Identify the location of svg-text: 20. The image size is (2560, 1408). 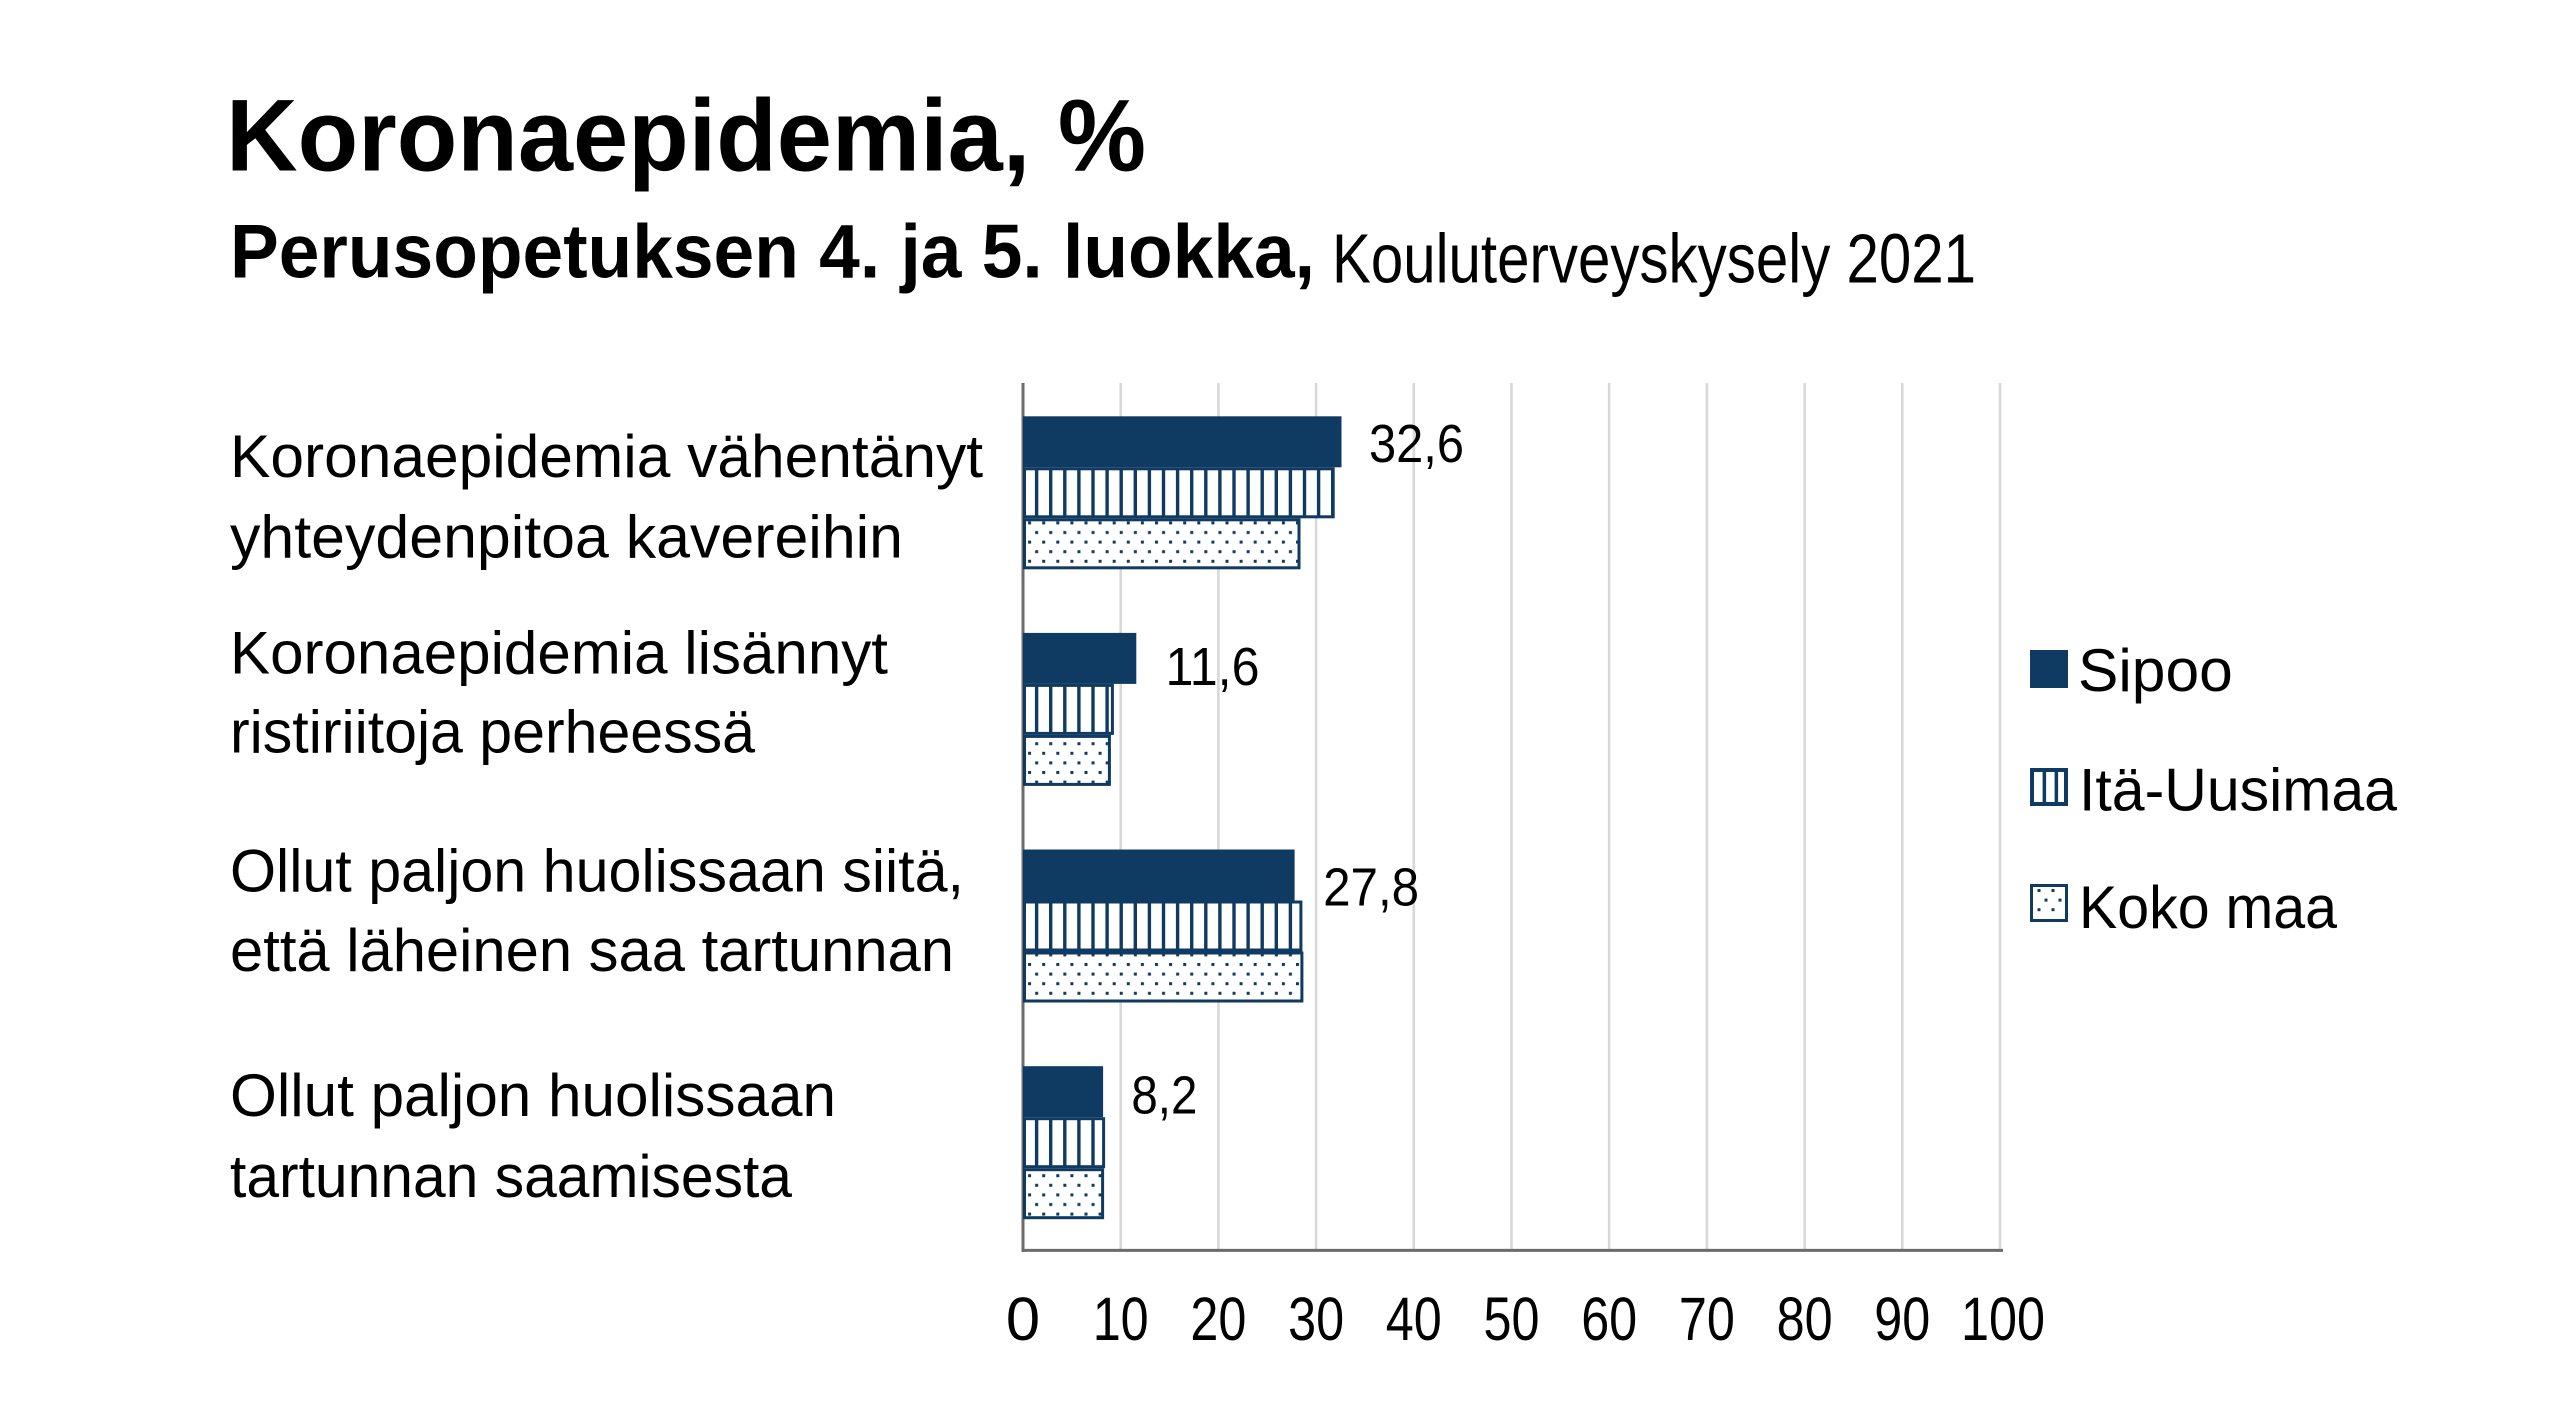
(1218, 1319).